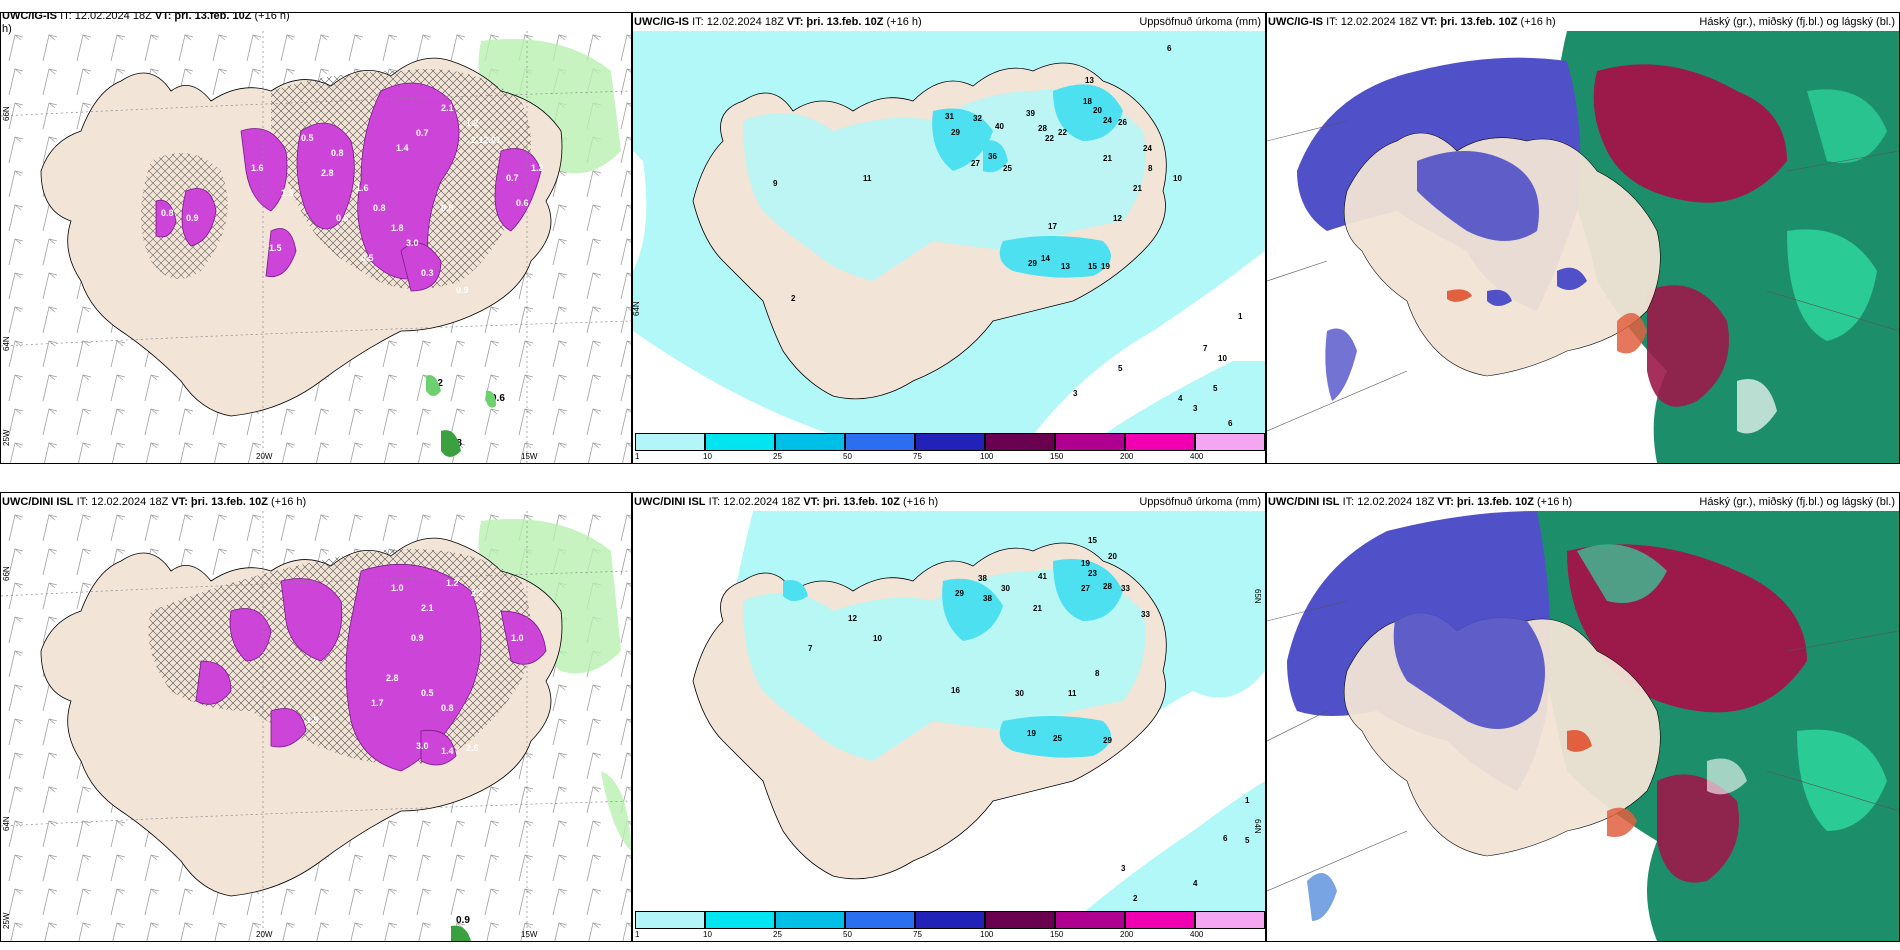 The height and width of the screenshot is (950, 1900). Describe the element at coordinates (775, 183) in the screenshot. I see `value-label: 9` at that location.